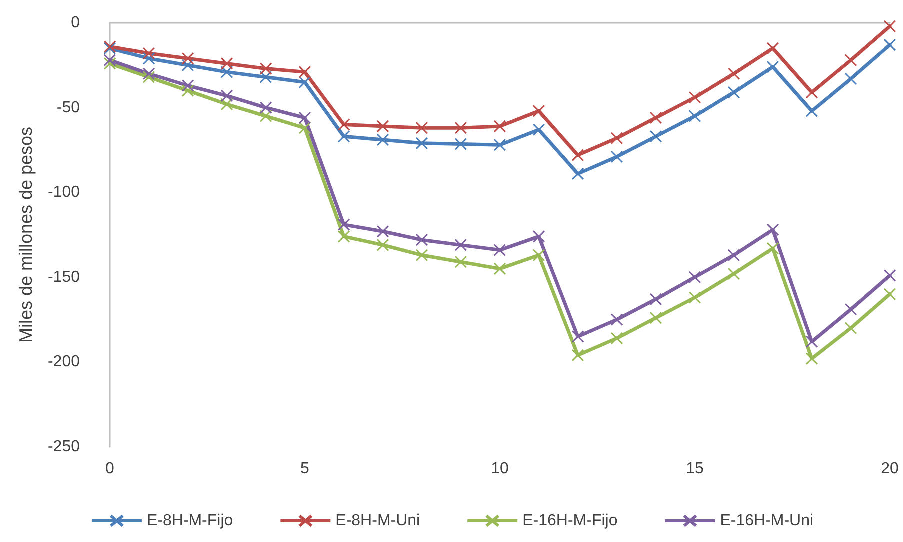 This screenshot has width=903, height=542. I want to click on x-tick-label: 20, so click(890, 469).